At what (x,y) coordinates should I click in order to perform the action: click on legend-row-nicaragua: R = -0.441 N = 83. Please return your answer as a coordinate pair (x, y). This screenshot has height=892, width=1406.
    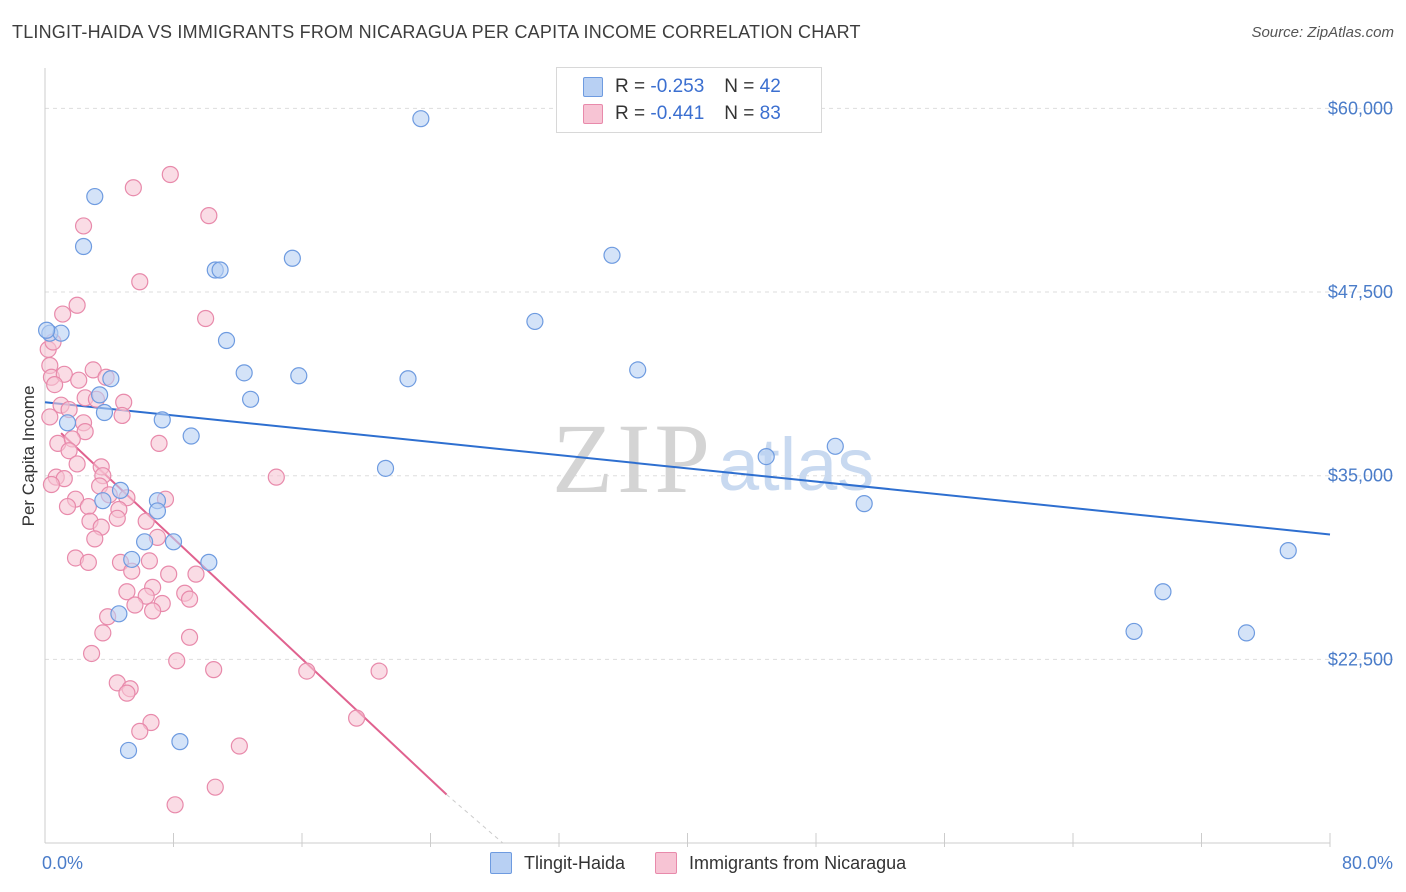
    Looking at the image, I should click on (682, 114).